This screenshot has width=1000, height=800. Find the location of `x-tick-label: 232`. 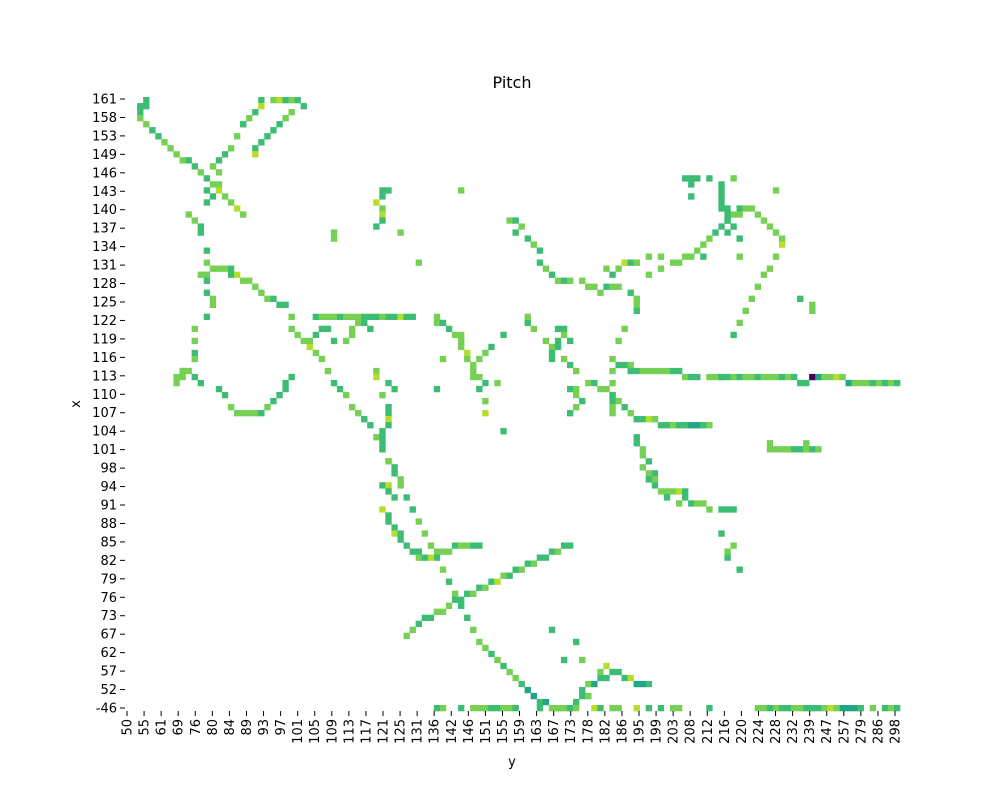

x-tick-label: 232 is located at coordinates (793, 731).